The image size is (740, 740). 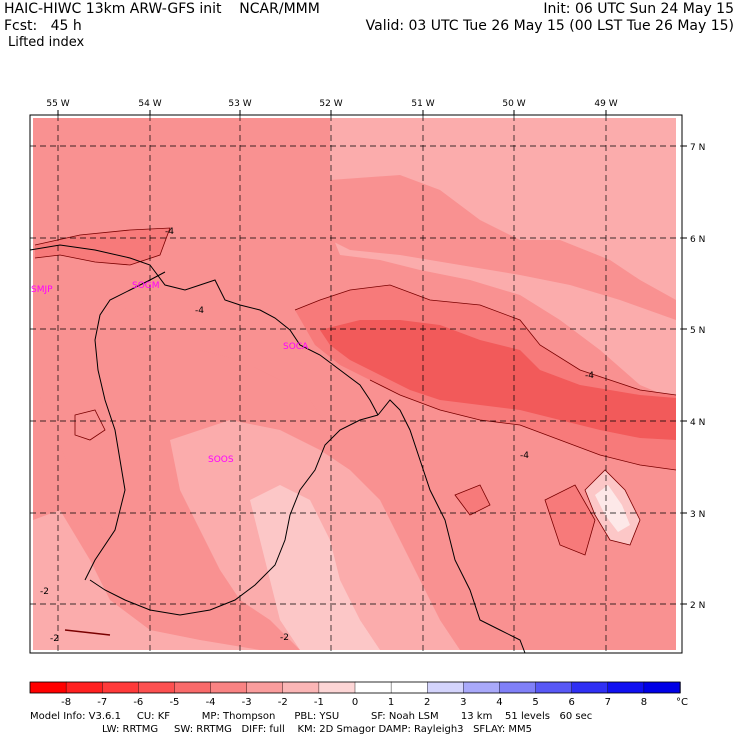 What do you see at coordinates (697, 606) in the screenshot?
I see `lat-label: 2 N` at bounding box center [697, 606].